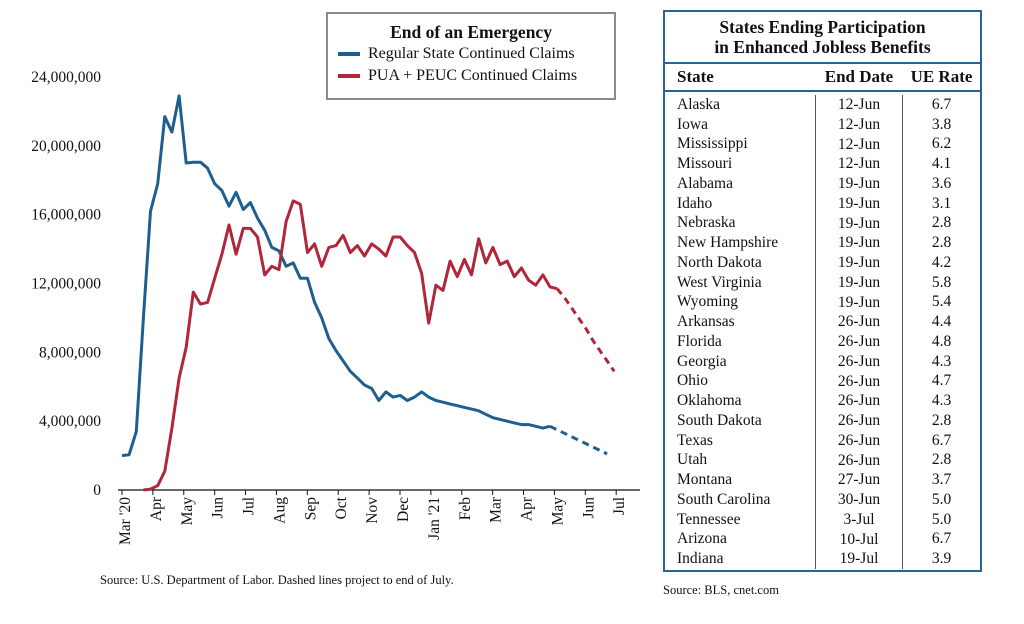 This screenshot has height=624, width=1024. Describe the element at coordinates (66, 284) in the screenshot. I see `y-tick-label: 12,000,000` at that location.